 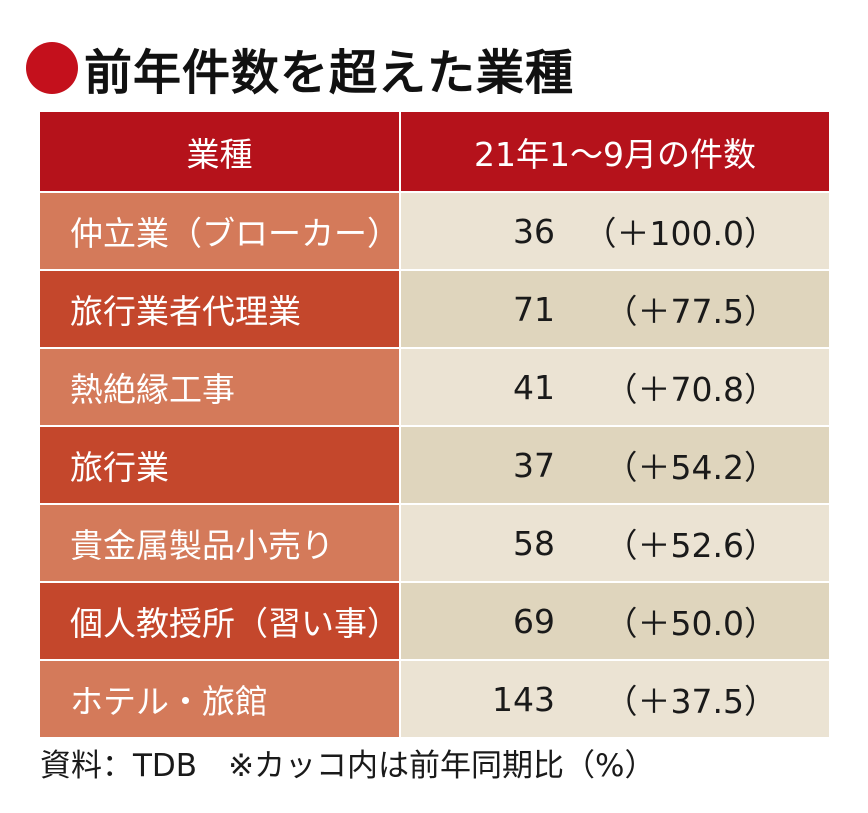 What do you see at coordinates (534, 543) in the screenshot?
I see `case-count: 58` at bounding box center [534, 543].